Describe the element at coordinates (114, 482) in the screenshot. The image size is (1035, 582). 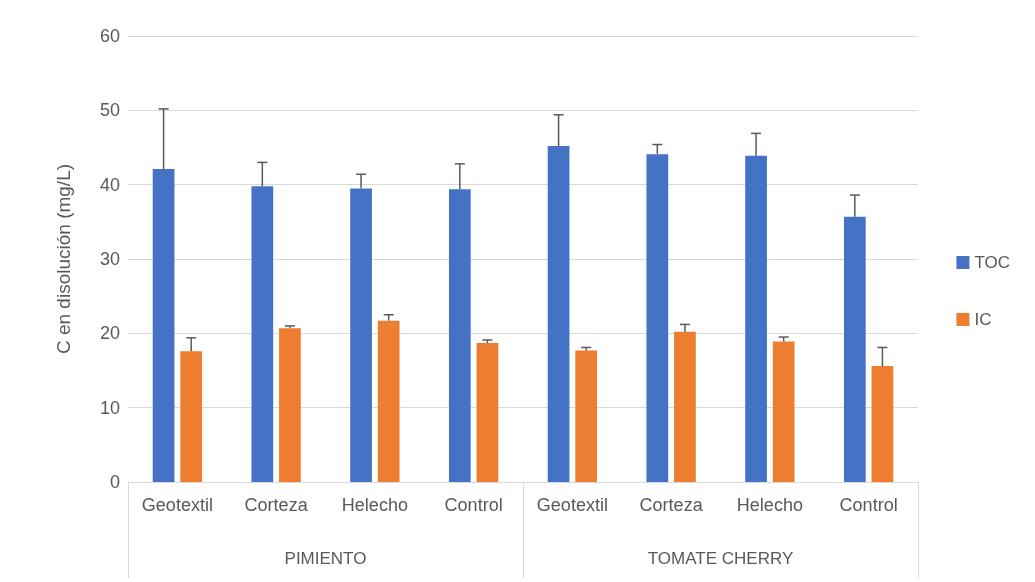
I see `y-tick-label: 0` at that location.